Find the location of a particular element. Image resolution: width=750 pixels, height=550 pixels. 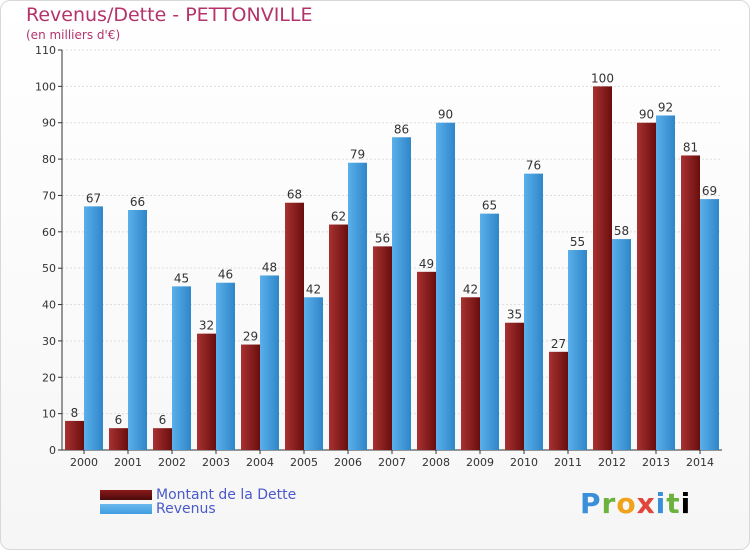

data-label-dette-2012: 100 is located at coordinates (602, 78).